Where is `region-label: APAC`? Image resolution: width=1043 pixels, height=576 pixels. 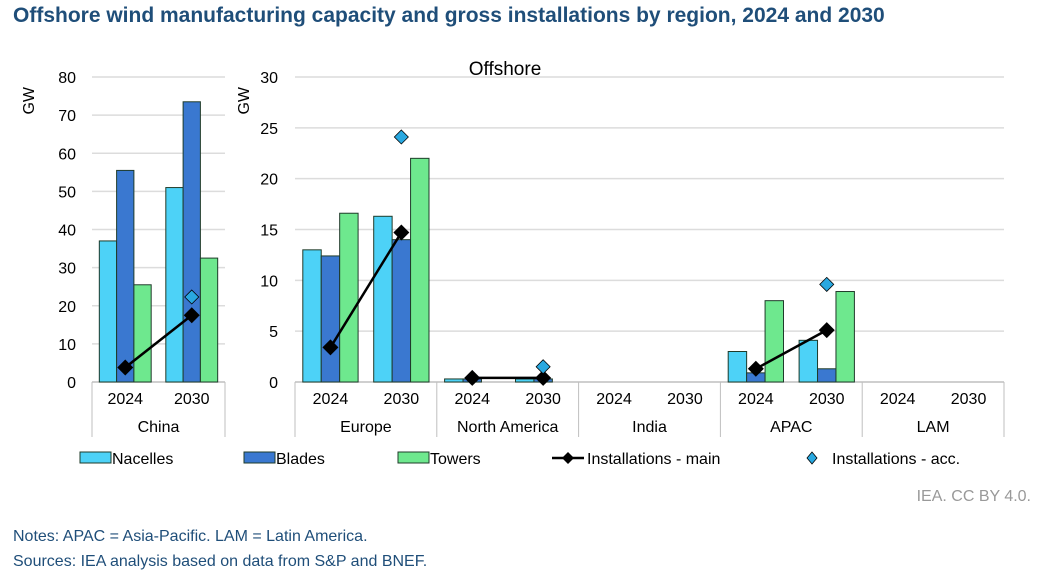 region-label: APAC is located at coordinates (791, 427).